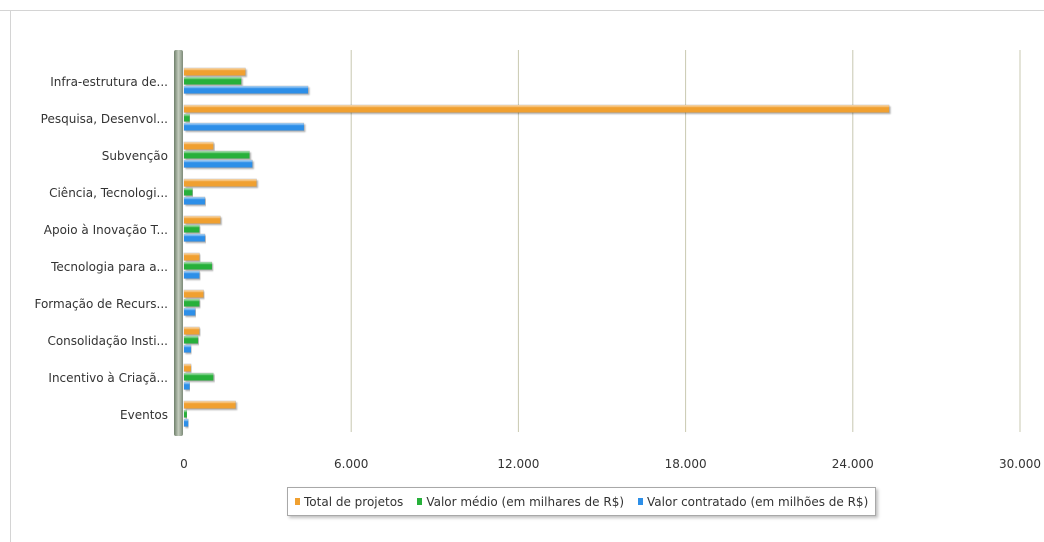 The width and height of the screenshot is (1044, 542). What do you see at coordinates (144, 415) in the screenshot?
I see `category-label: Eventos` at bounding box center [144, 415].